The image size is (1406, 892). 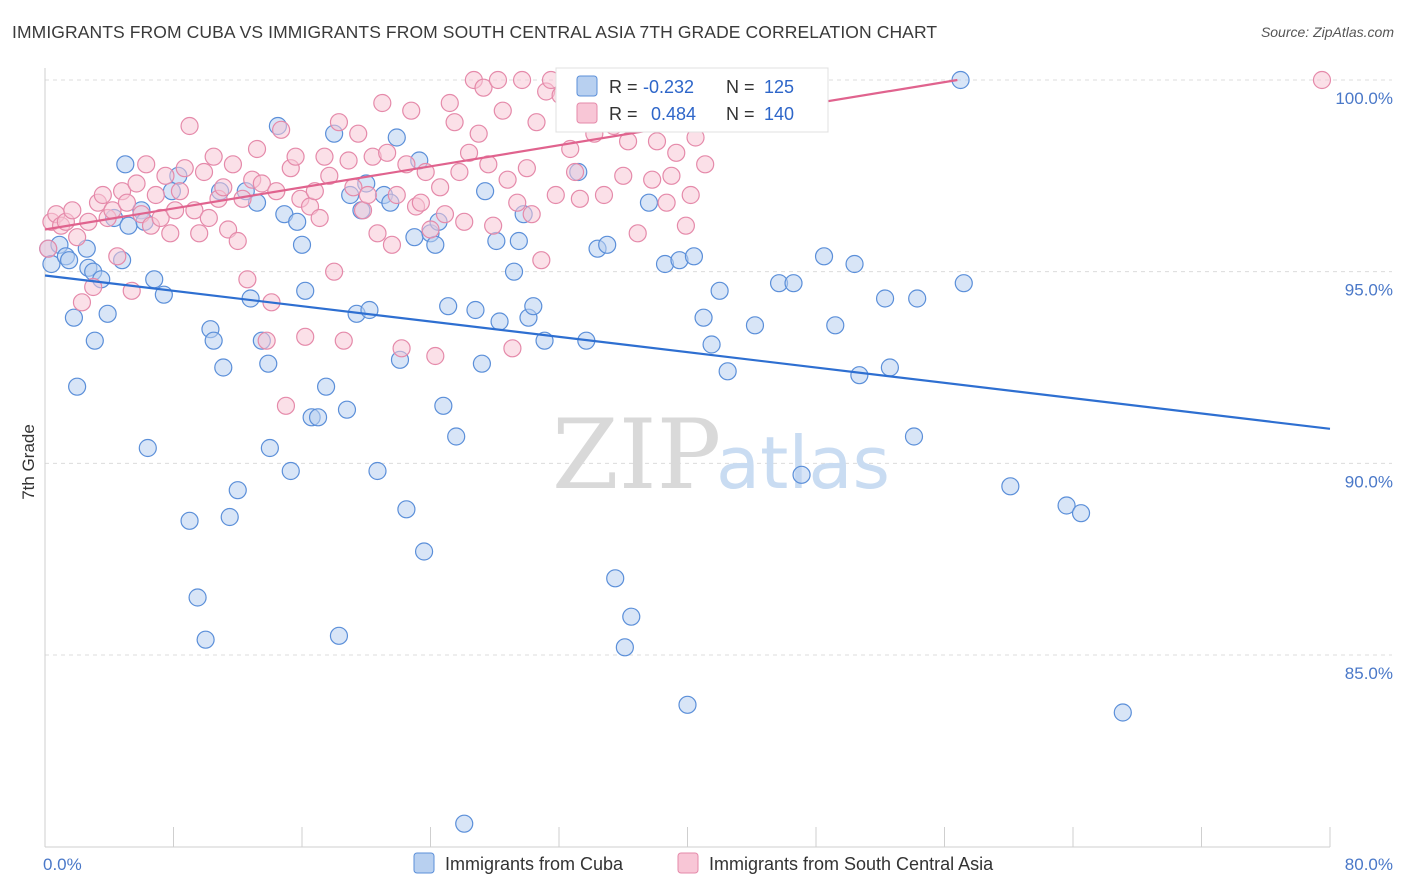 What do you see at coordinates (636, 455) in the screenshot?
I see `watermark-zip: ZIP` at bounding box center [636, 455].